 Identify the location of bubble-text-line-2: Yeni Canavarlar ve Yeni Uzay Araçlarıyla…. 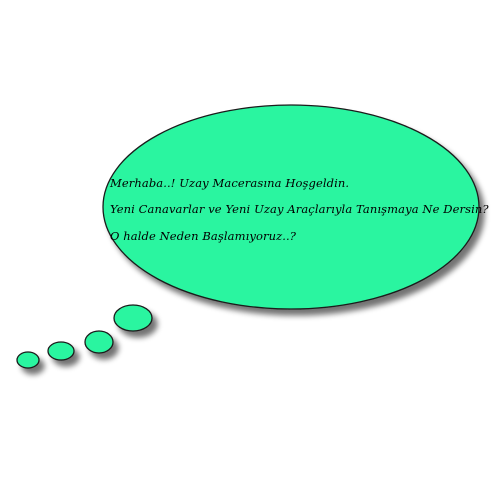
(299, 209).